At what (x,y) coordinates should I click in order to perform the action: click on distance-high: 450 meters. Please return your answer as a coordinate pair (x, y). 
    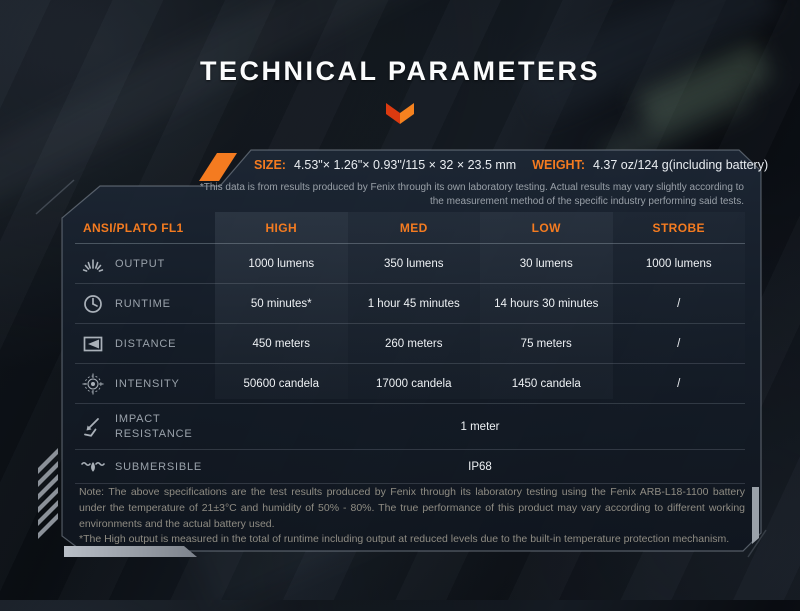
    Looking at the image, I should click on (281, 343).